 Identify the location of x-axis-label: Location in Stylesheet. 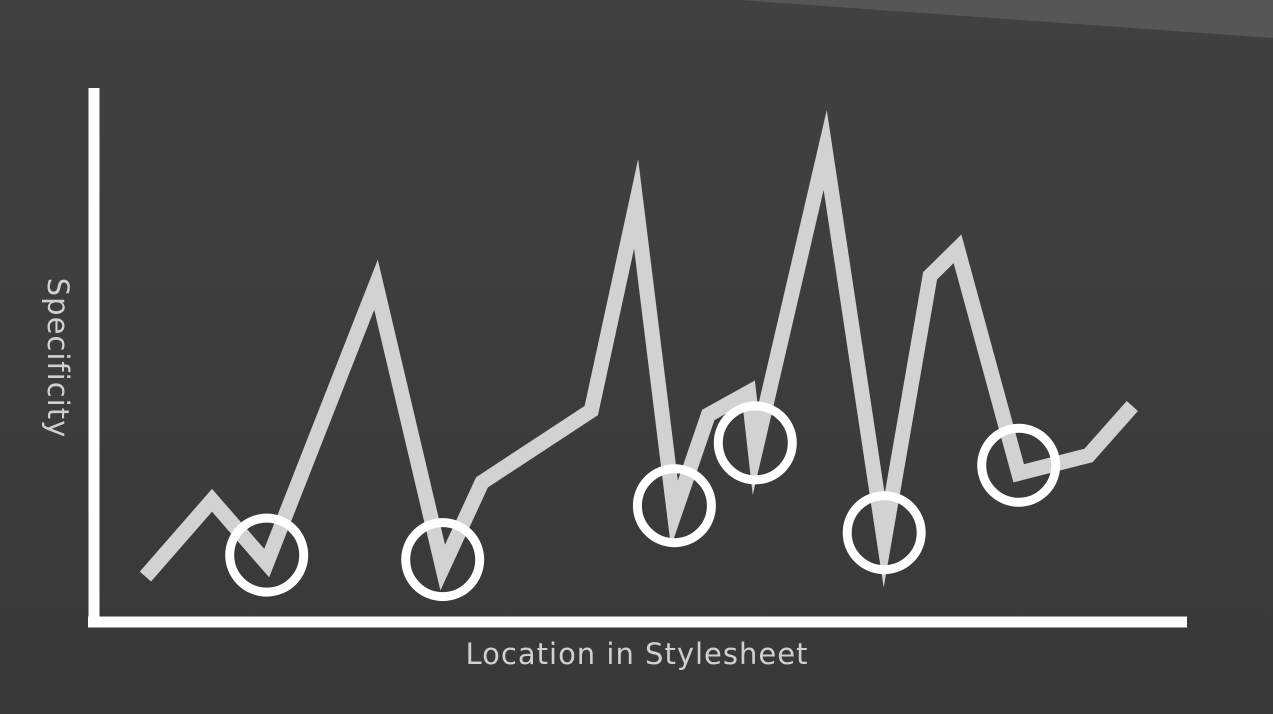
(637, 654).